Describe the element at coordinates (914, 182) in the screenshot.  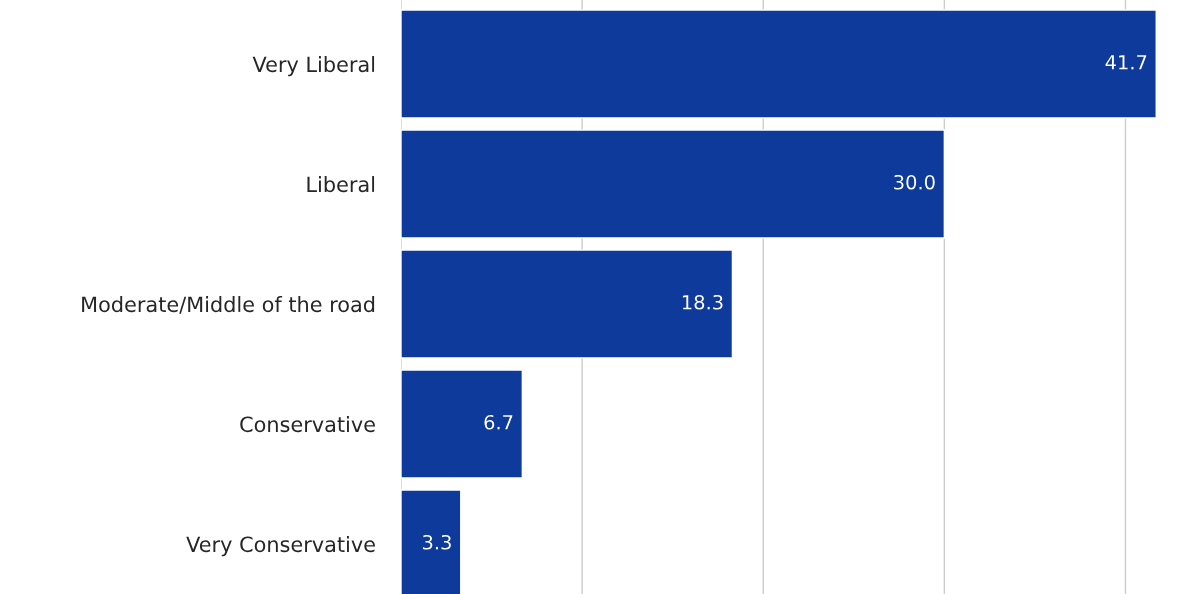
I see `data-label: 30.0` at that location.